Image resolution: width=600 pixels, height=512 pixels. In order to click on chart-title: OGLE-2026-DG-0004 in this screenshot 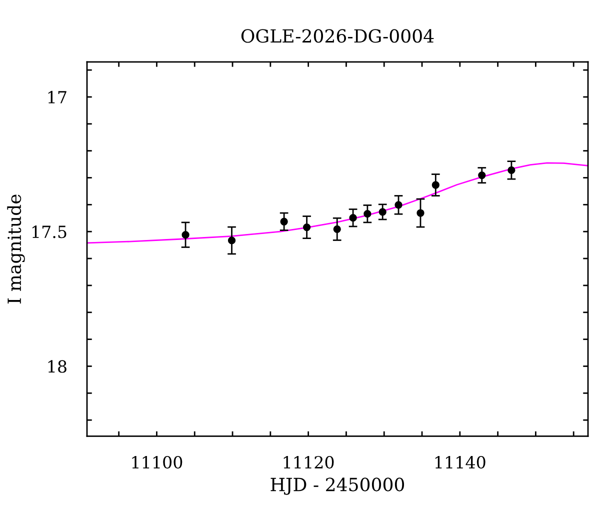, I will do `click(337, 36)`.